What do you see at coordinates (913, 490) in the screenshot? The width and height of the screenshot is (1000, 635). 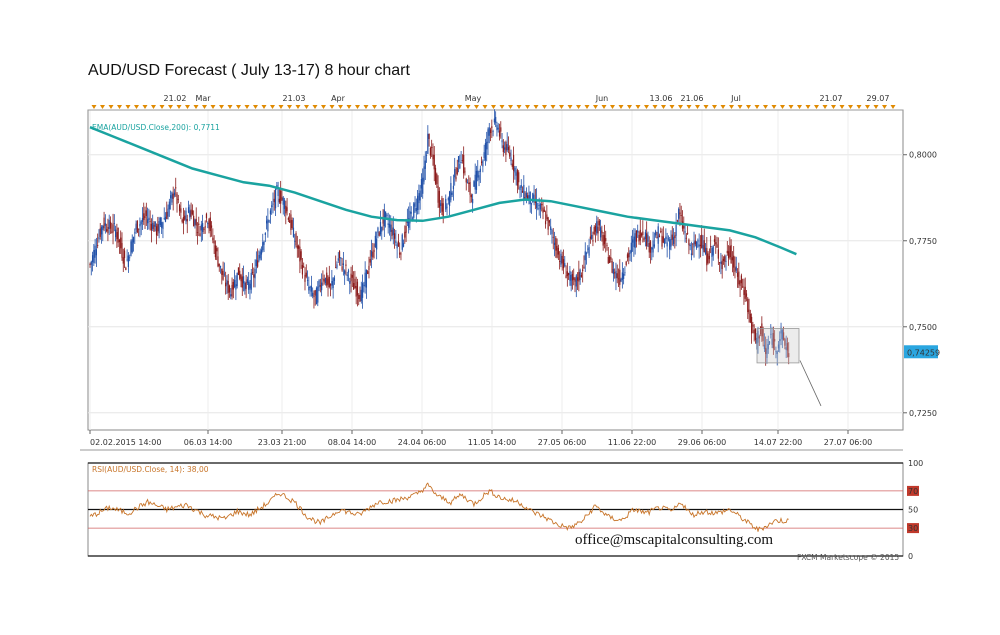 I see `rsi-level-badge` at bounding box center [913, 490].